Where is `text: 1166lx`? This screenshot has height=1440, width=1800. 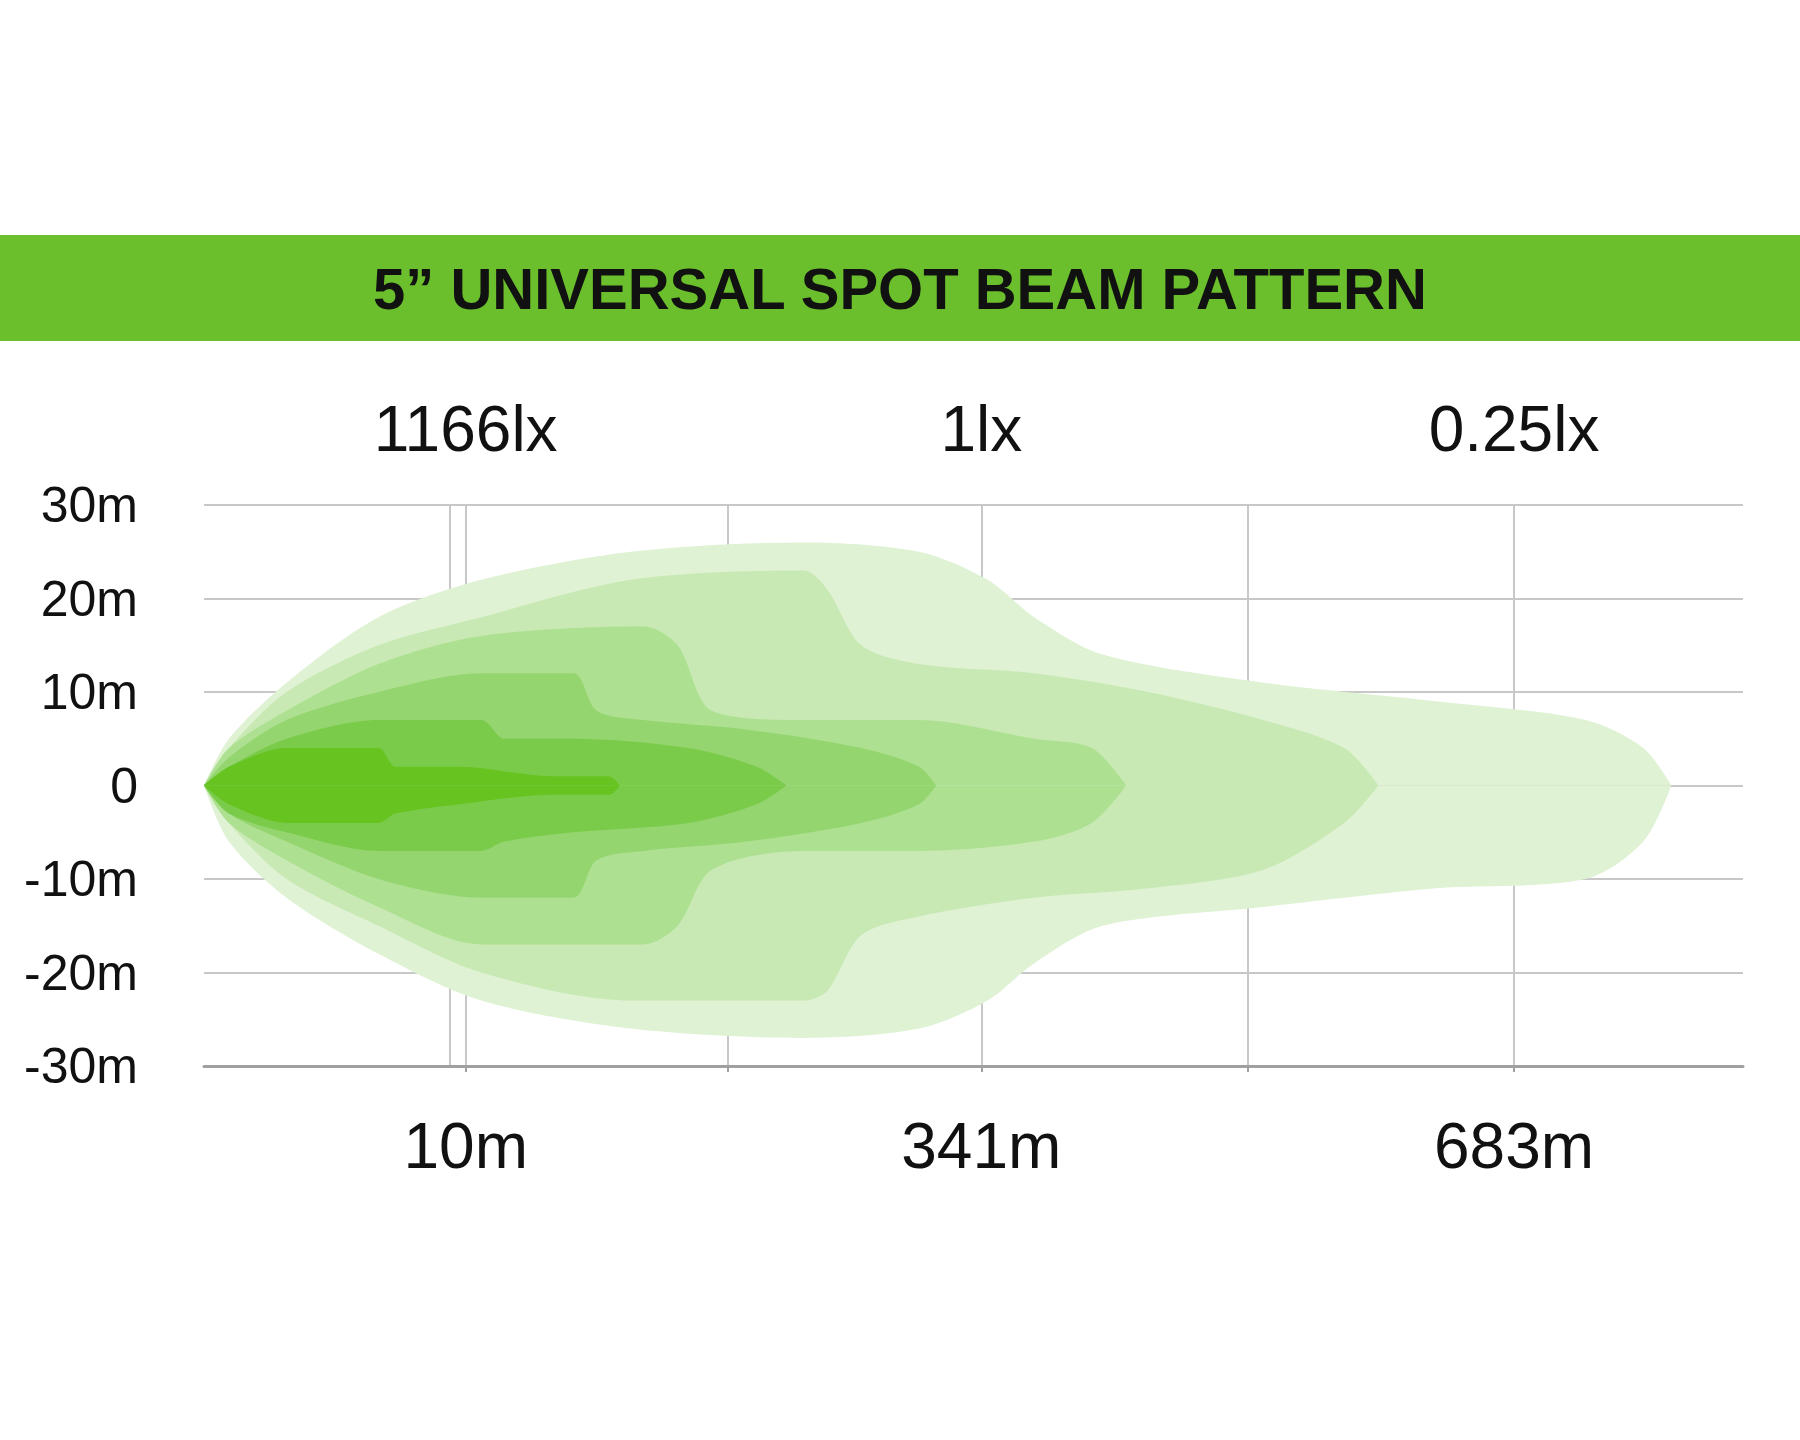
text: 1166lx is located at coordinates (465, 429).